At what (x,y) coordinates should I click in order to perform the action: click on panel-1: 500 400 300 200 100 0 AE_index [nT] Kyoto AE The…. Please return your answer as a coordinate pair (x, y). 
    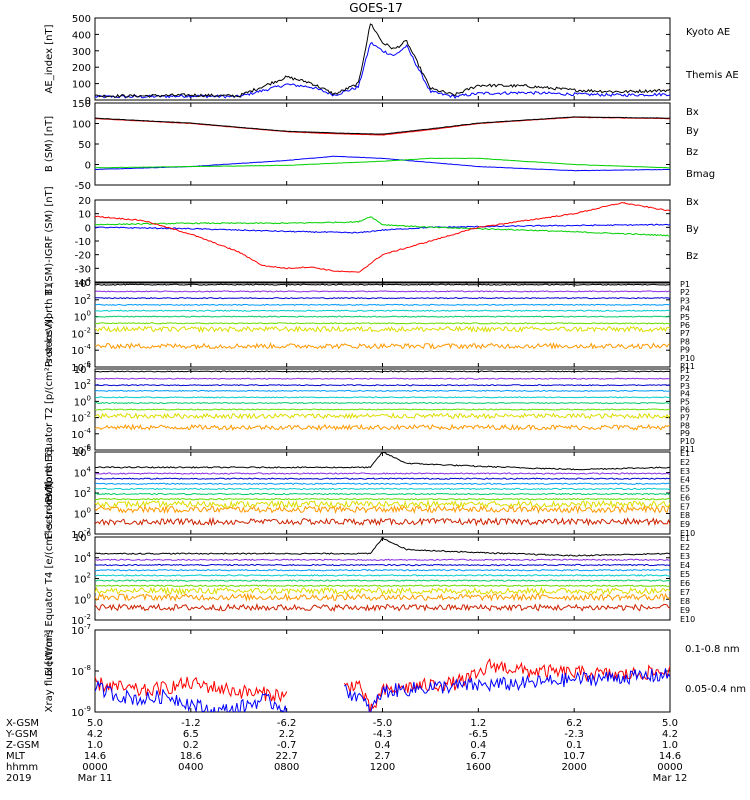
    Looking at the image, I should click on (391, 60).